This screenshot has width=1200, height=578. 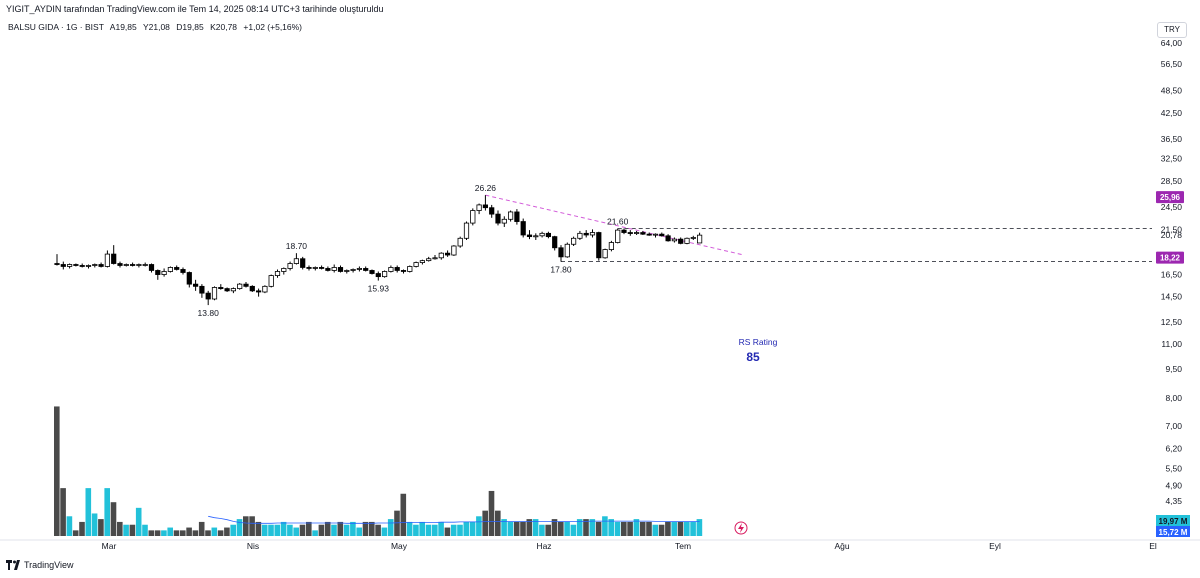 What do you see at coordinates (614, 225) in the screenshot?
I see `trendline` at bounding box center [614, 225].